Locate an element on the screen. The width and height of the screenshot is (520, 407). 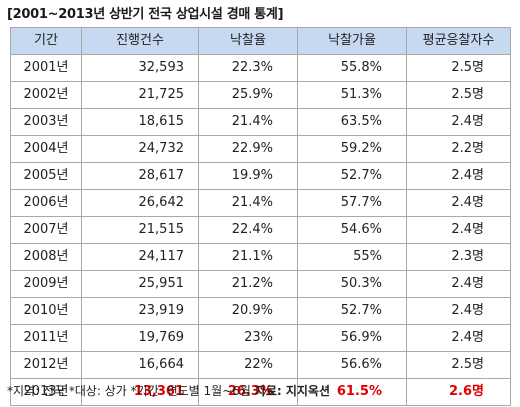
cell-period: 2002년 is located at coordinates (46, 95).